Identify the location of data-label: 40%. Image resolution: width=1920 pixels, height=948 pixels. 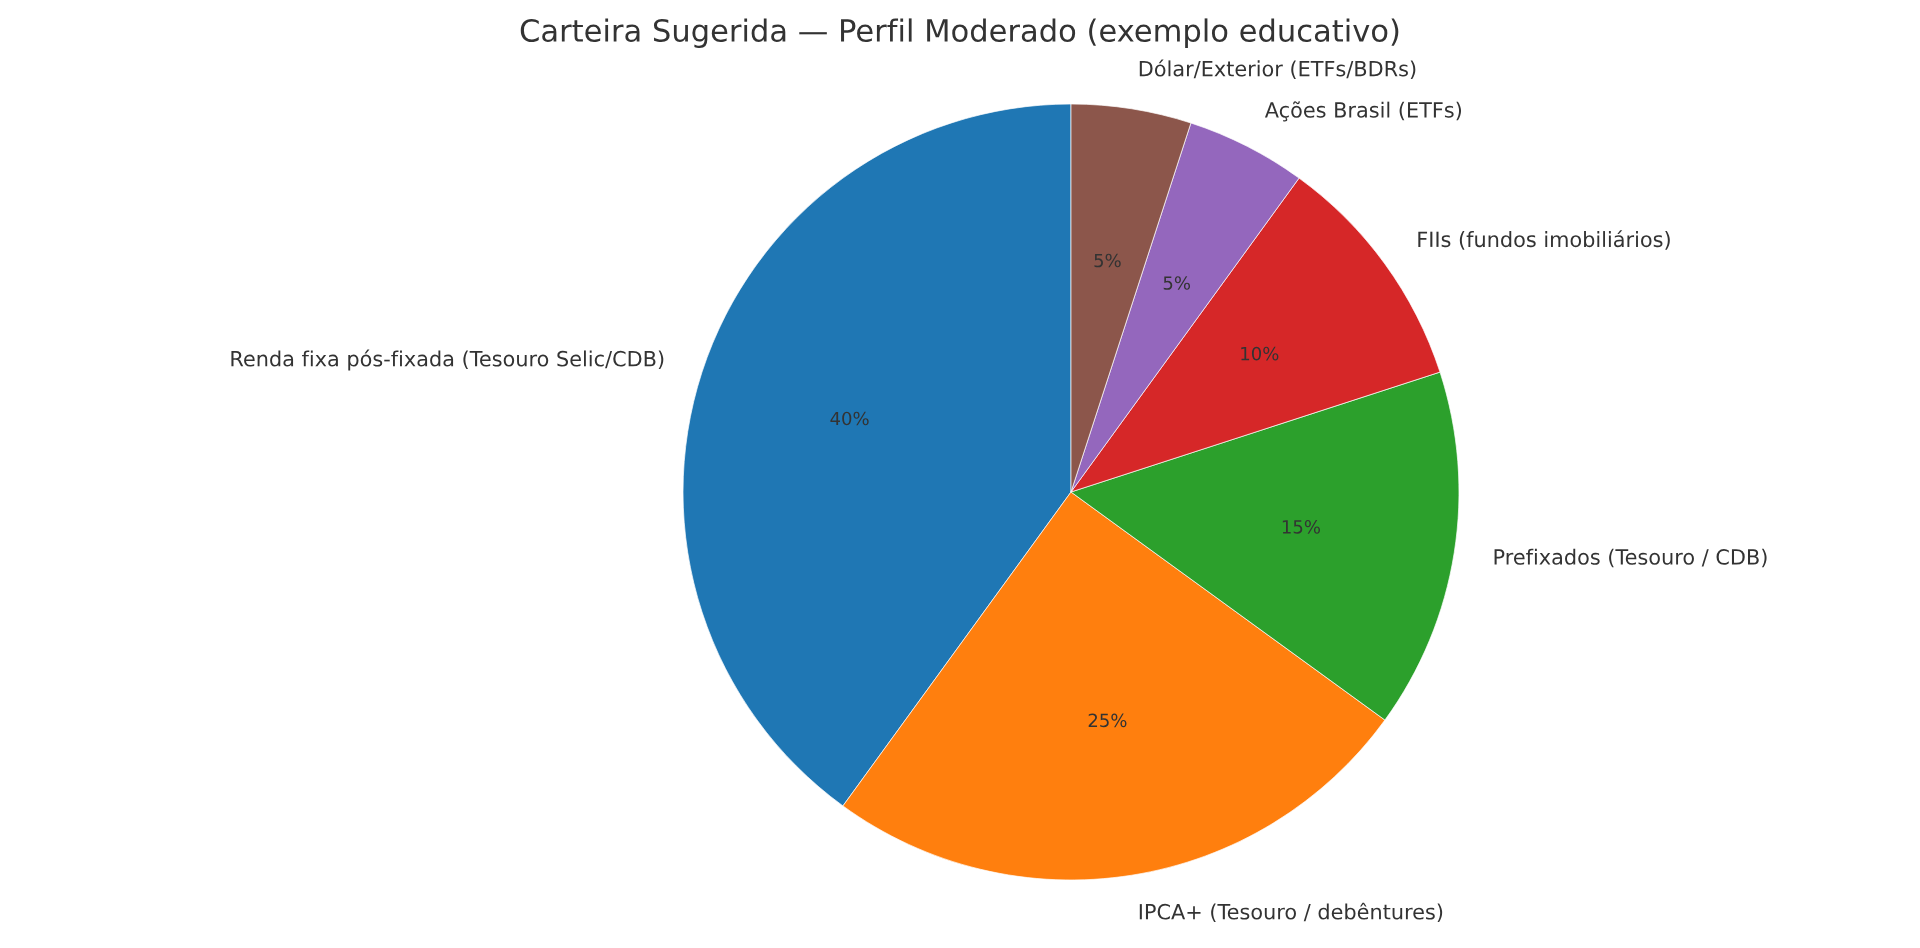
(849, 418).